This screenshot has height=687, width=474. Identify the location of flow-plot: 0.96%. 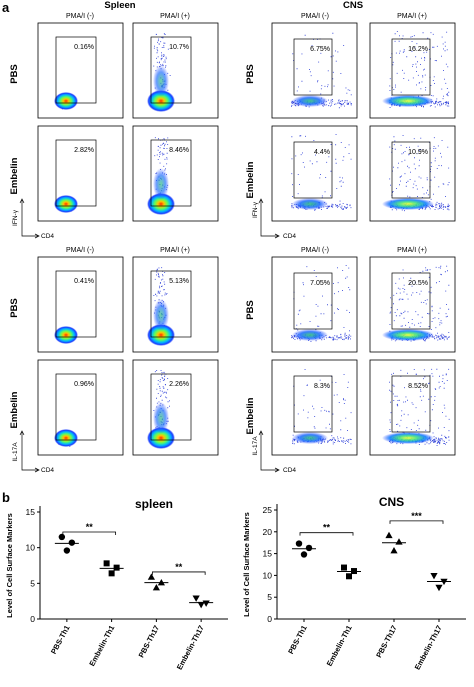
(80, 407).